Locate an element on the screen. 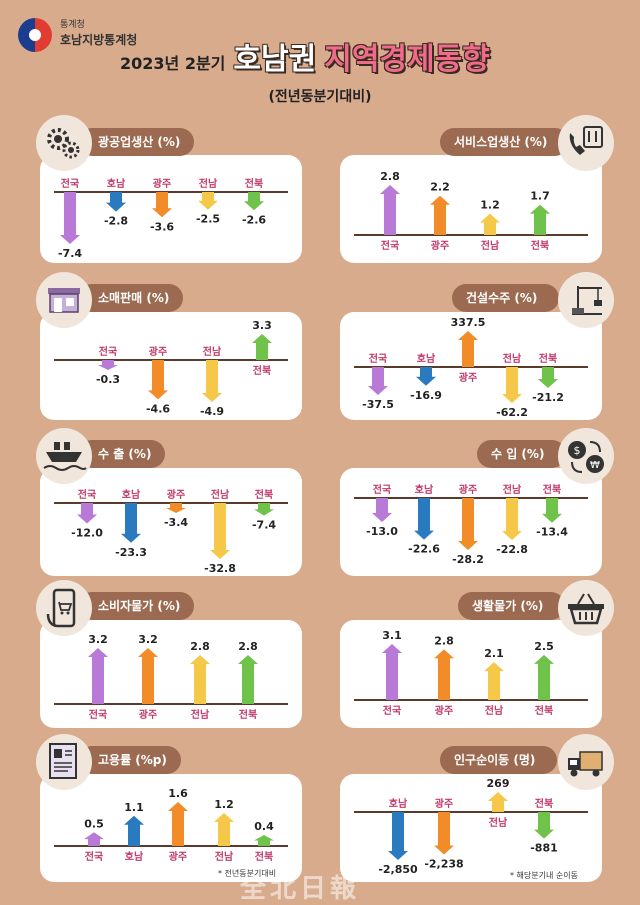 This screenshot has height=905, width=640. panel-title-exports: 수 출 (%) is located at coordinates (122, 454).